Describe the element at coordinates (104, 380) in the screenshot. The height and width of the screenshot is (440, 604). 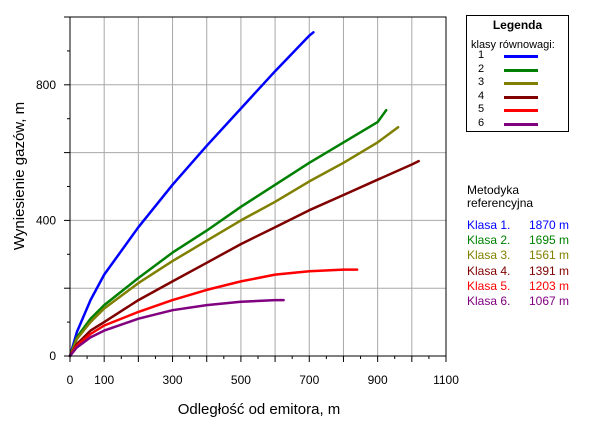
I see `x-tick-label: 100` at that location.